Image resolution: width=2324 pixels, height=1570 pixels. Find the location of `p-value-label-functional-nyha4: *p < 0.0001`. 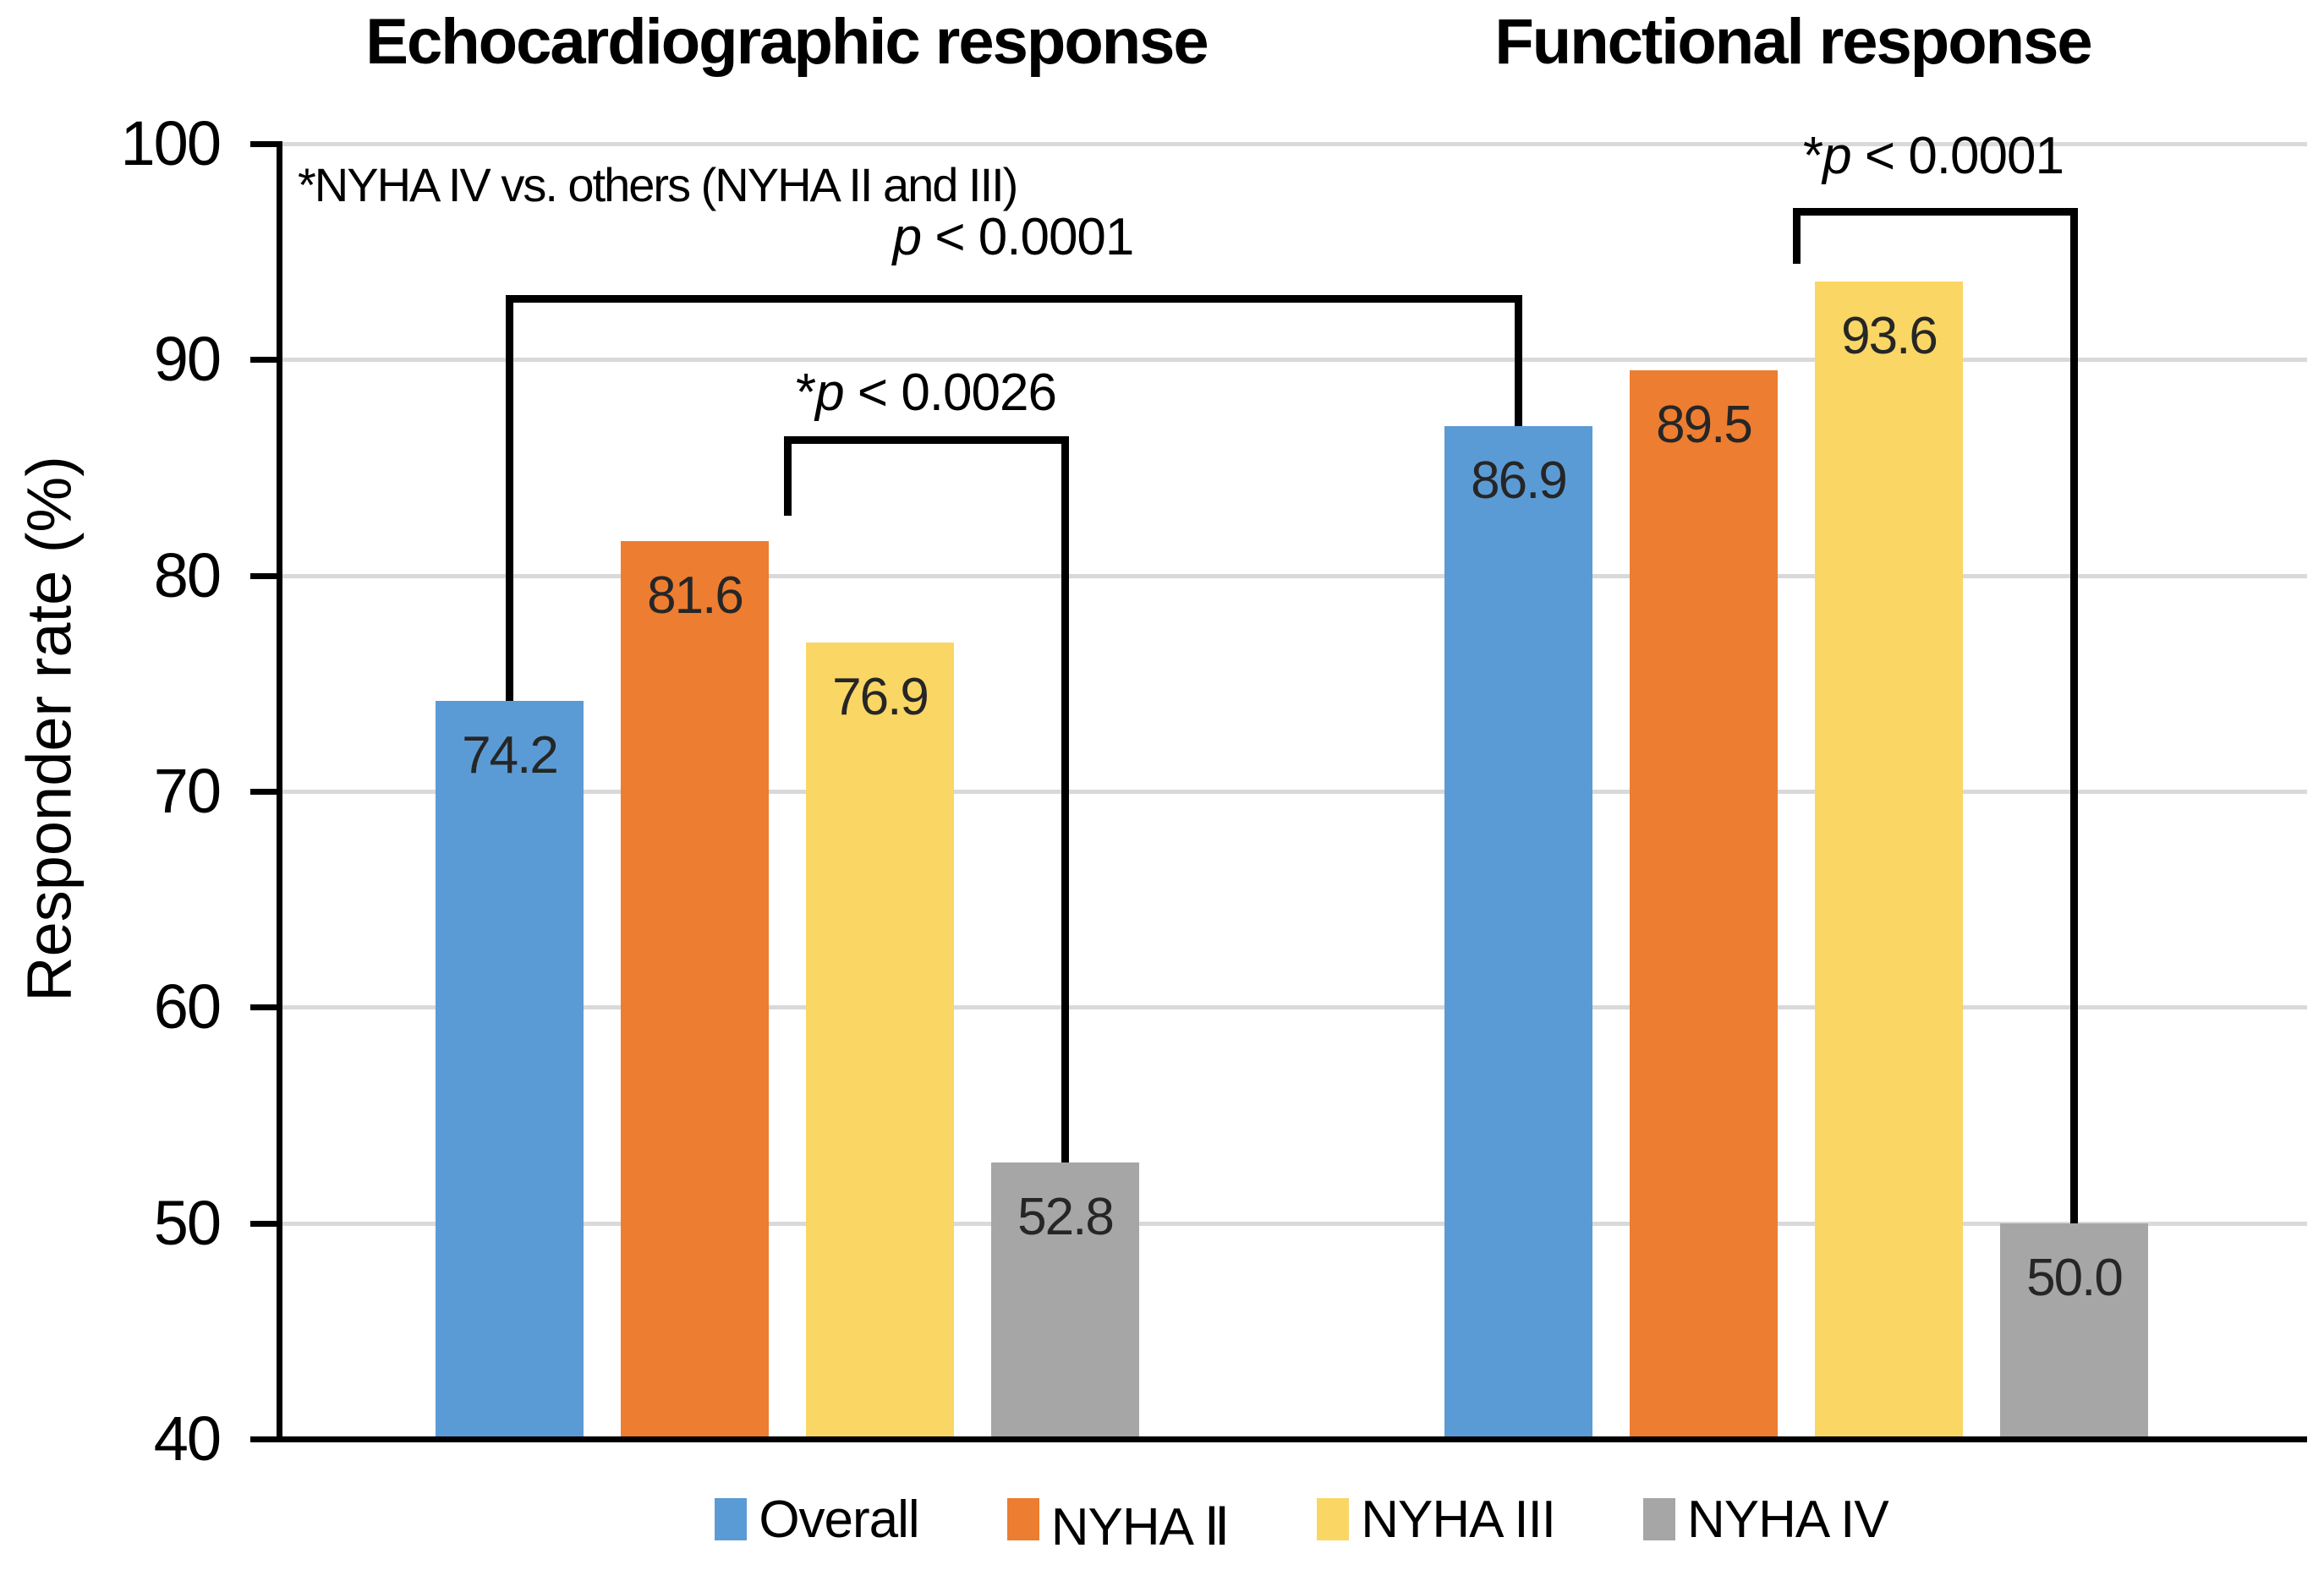

p-value-label-functional-nyha4: *p < 0.0001 is located at coordinates (1933, 156).